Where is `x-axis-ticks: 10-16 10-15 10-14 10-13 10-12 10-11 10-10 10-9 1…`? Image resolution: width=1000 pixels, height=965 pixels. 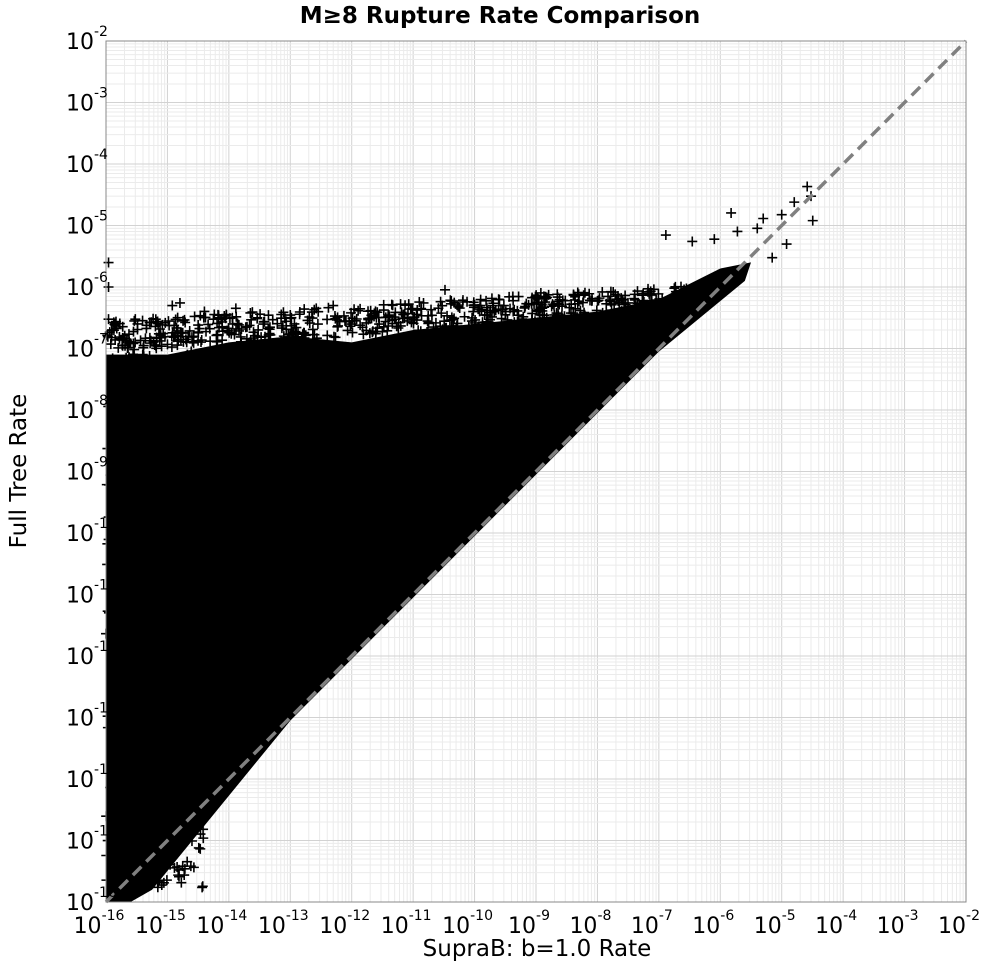
x-axis-ticks: 10-16 10-15 10-14 10-13 10-12 10-11 10-10 10-9 1… is located at coordinates (527, 923).